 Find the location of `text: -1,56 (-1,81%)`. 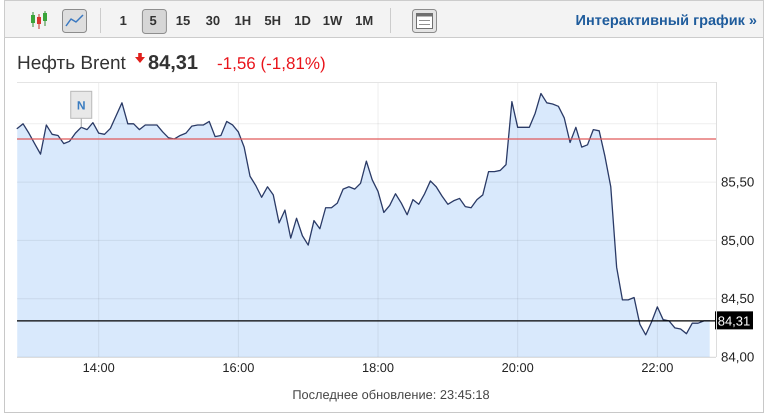

text: -1,56 (-1,81%) is located at coordinates (271, 63).